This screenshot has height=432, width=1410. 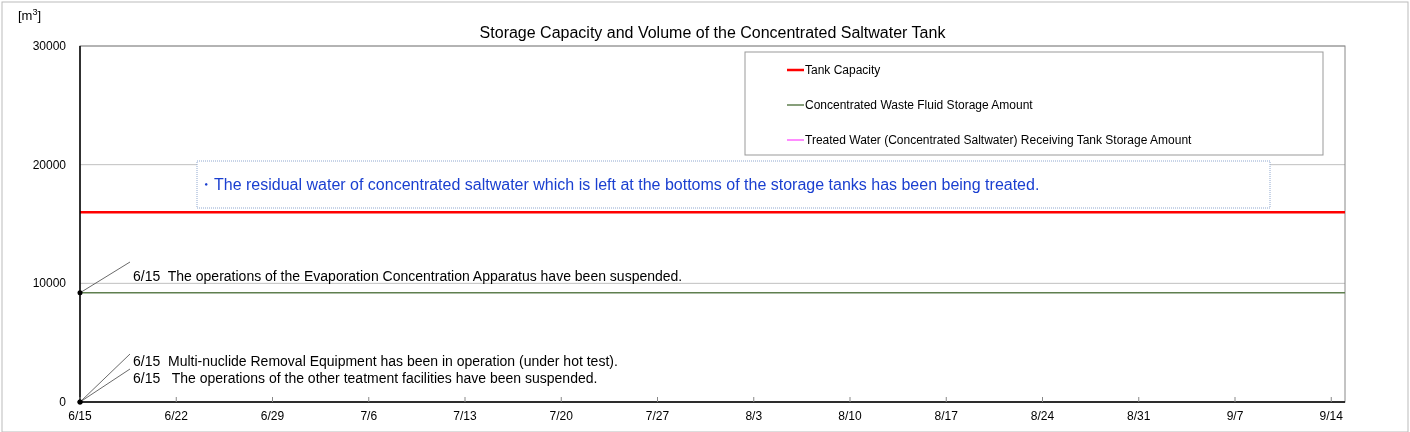 I want to click on x-tick-label: 7/13, so click(x=465, y=416).